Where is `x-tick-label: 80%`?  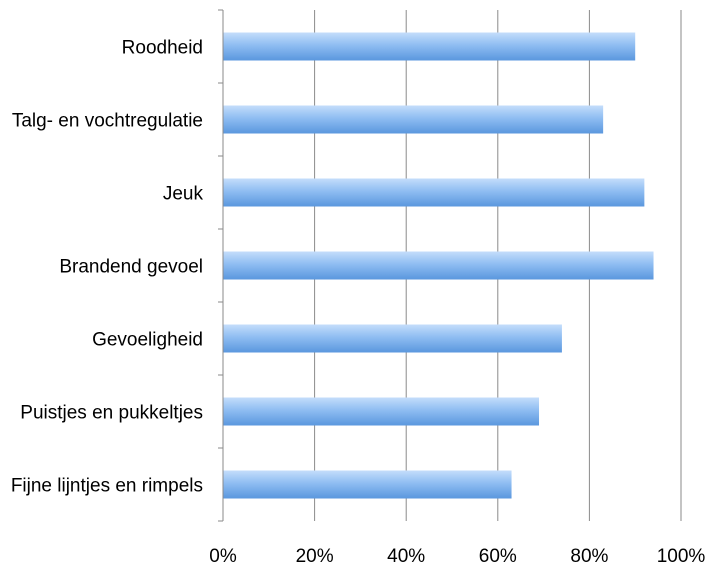 x-tick-label: 80% is located at coordinates (589, 556).